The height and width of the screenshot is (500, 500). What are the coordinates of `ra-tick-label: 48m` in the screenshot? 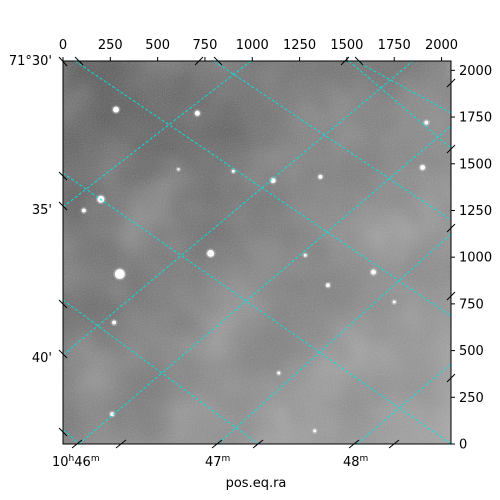 It's located at (355, 462).